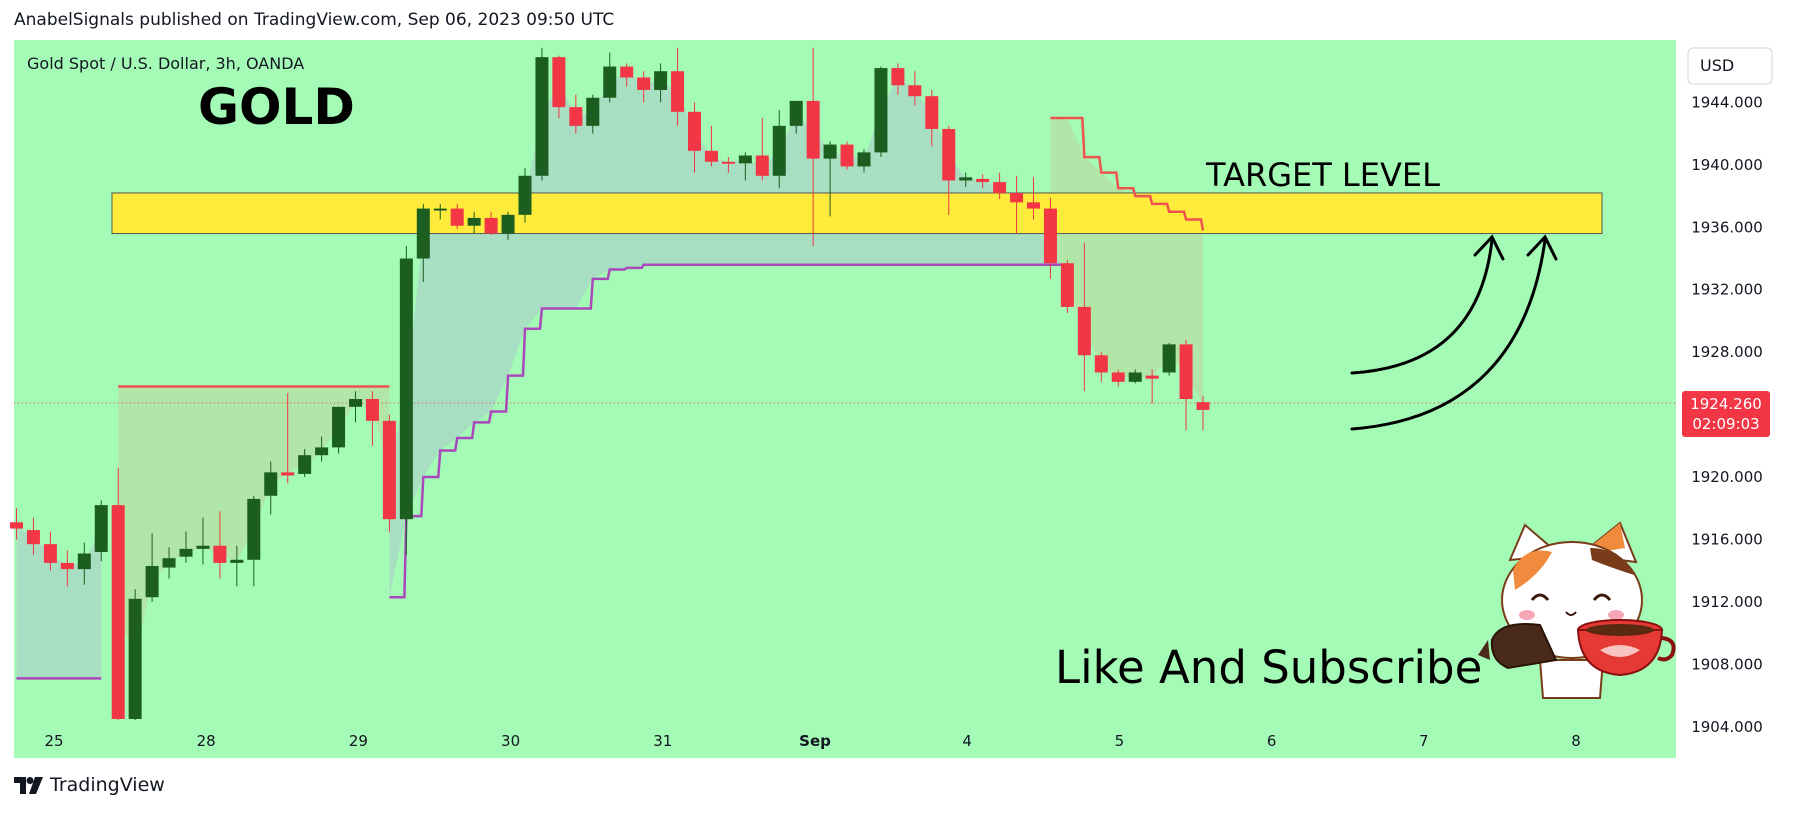 This screenshot has height=813, width=1793. Describe the element at coordinates (276, 107) in the screenshot. I see `chart-title: GOLD` at that location.